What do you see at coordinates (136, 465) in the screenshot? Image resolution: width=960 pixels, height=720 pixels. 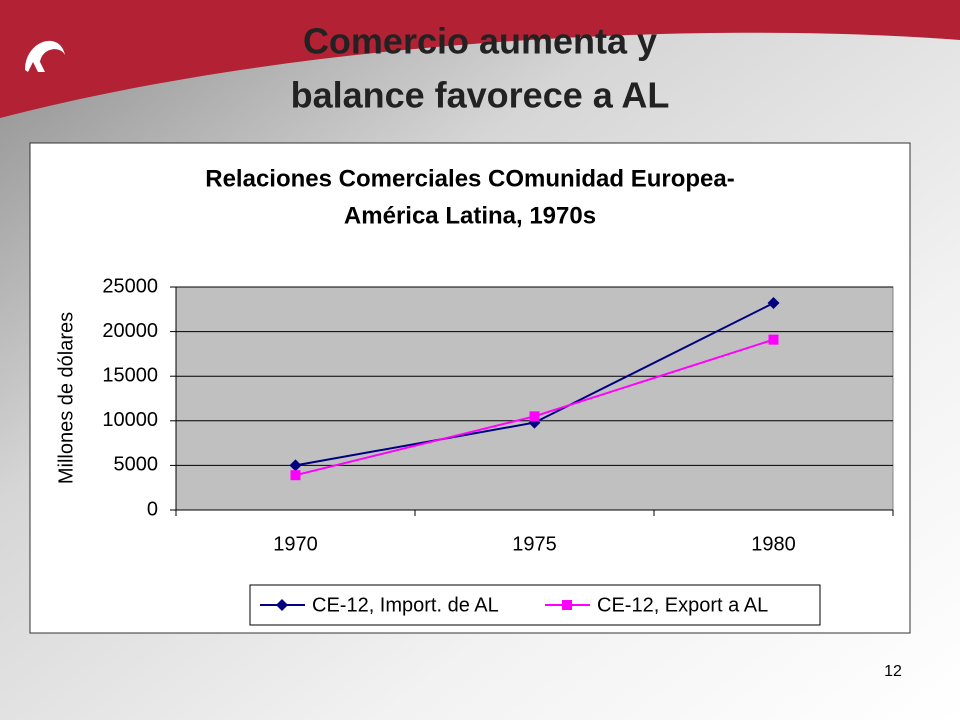 I see `y-tick-label: 5000` at bounding box center [136, 465].